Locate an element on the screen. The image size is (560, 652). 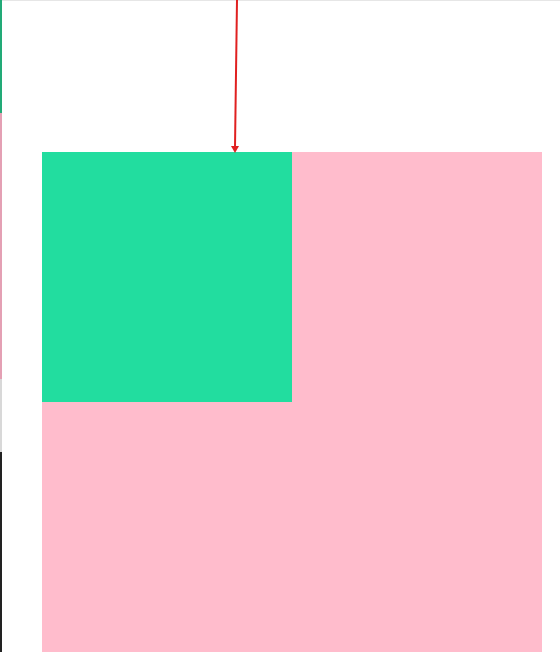
top-border is located at coordinates (280, 0).